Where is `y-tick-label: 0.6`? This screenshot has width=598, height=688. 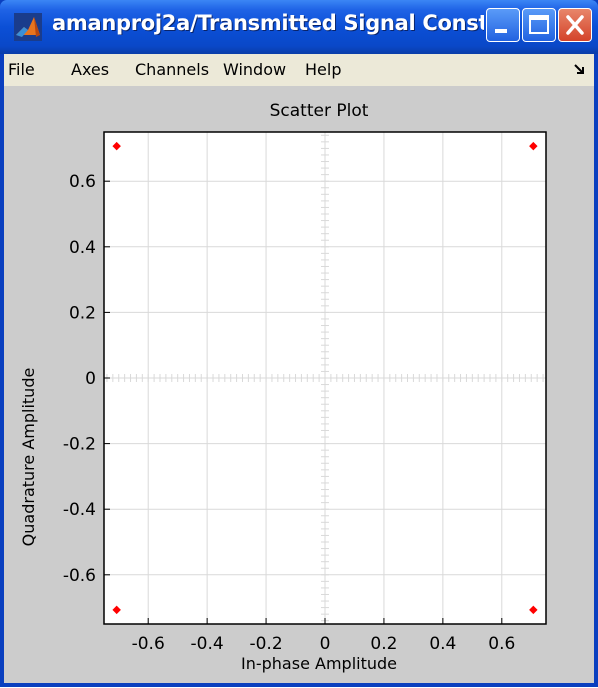 y-tick-label: 0.6 is located at coordinates (82, 182).